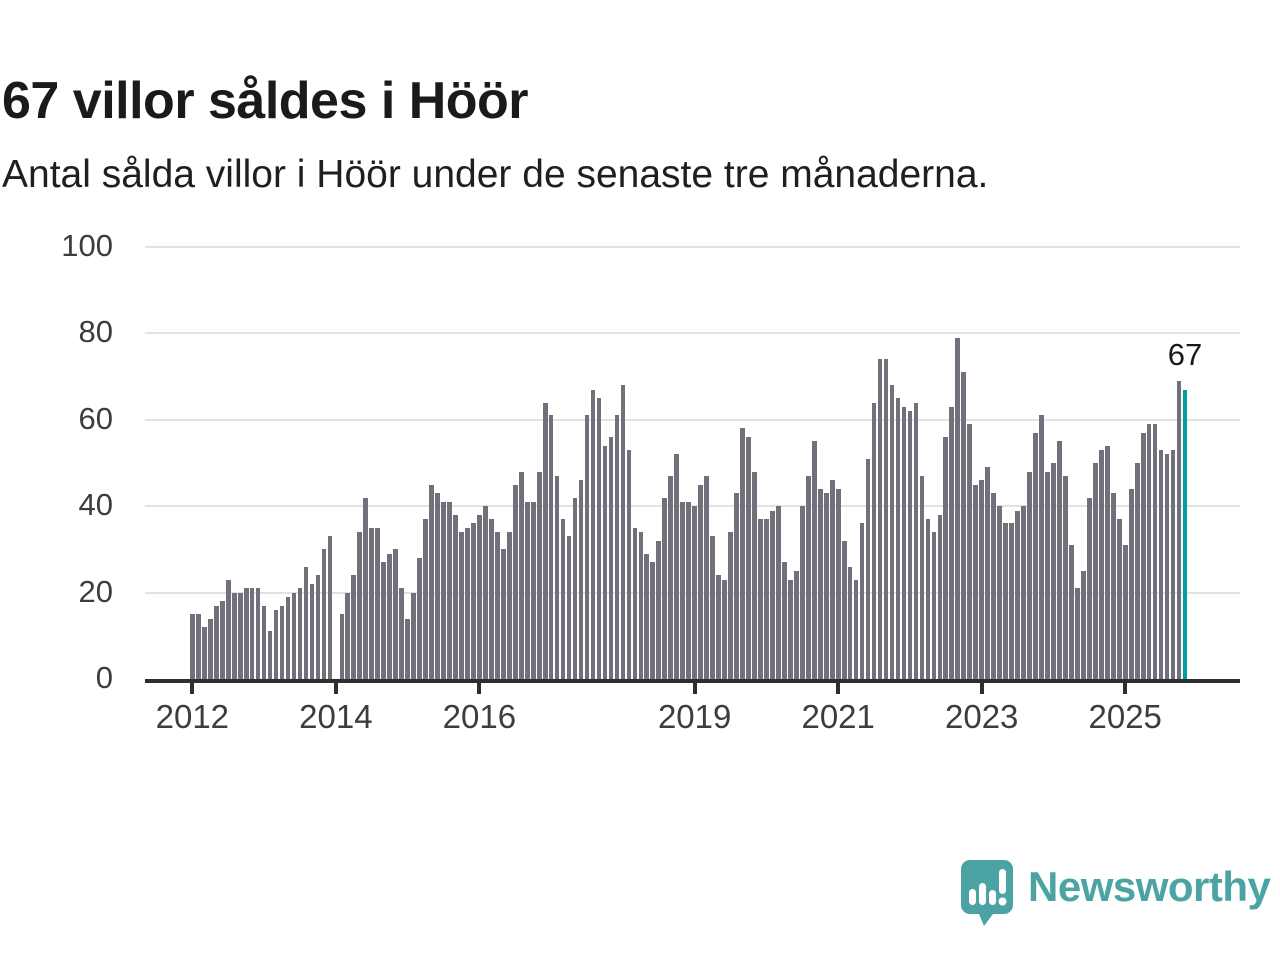  What do you see at coordinates (479, 716) in the screenshot?
I see `x-axis-tick-label: 2016` at bounding box center [479, 716].